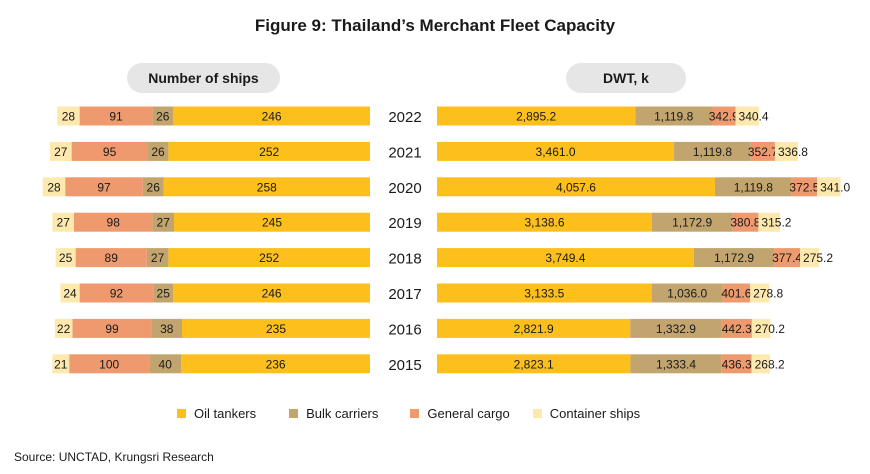 This screenshot has width=870, height=474. I want to click on source-note: Source: UNCTAD, Krungsri Research, so click(114, 457).